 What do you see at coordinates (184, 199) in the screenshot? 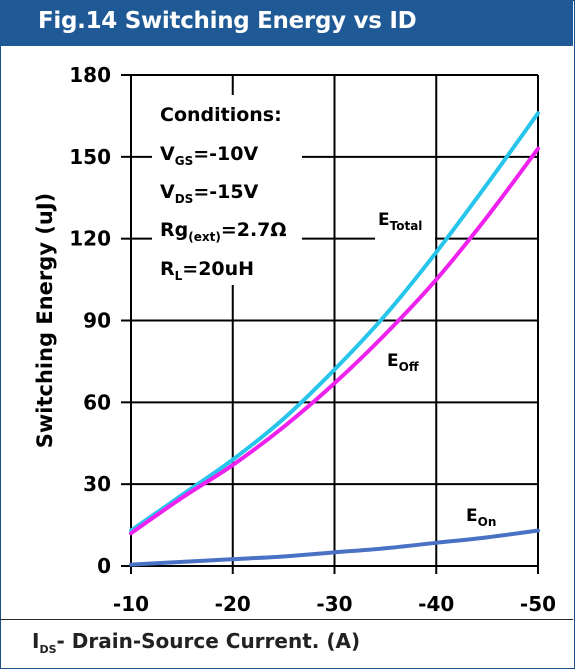
I see `condition-vds-sub: DS` at bounding box center [184, 199].